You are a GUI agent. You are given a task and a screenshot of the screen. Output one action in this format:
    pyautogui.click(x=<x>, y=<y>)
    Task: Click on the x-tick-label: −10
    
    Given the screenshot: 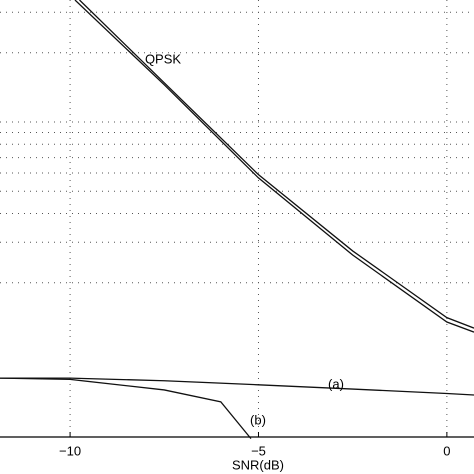 What is the action you would take?
    pyautogui.click(x=70, y=450)
    